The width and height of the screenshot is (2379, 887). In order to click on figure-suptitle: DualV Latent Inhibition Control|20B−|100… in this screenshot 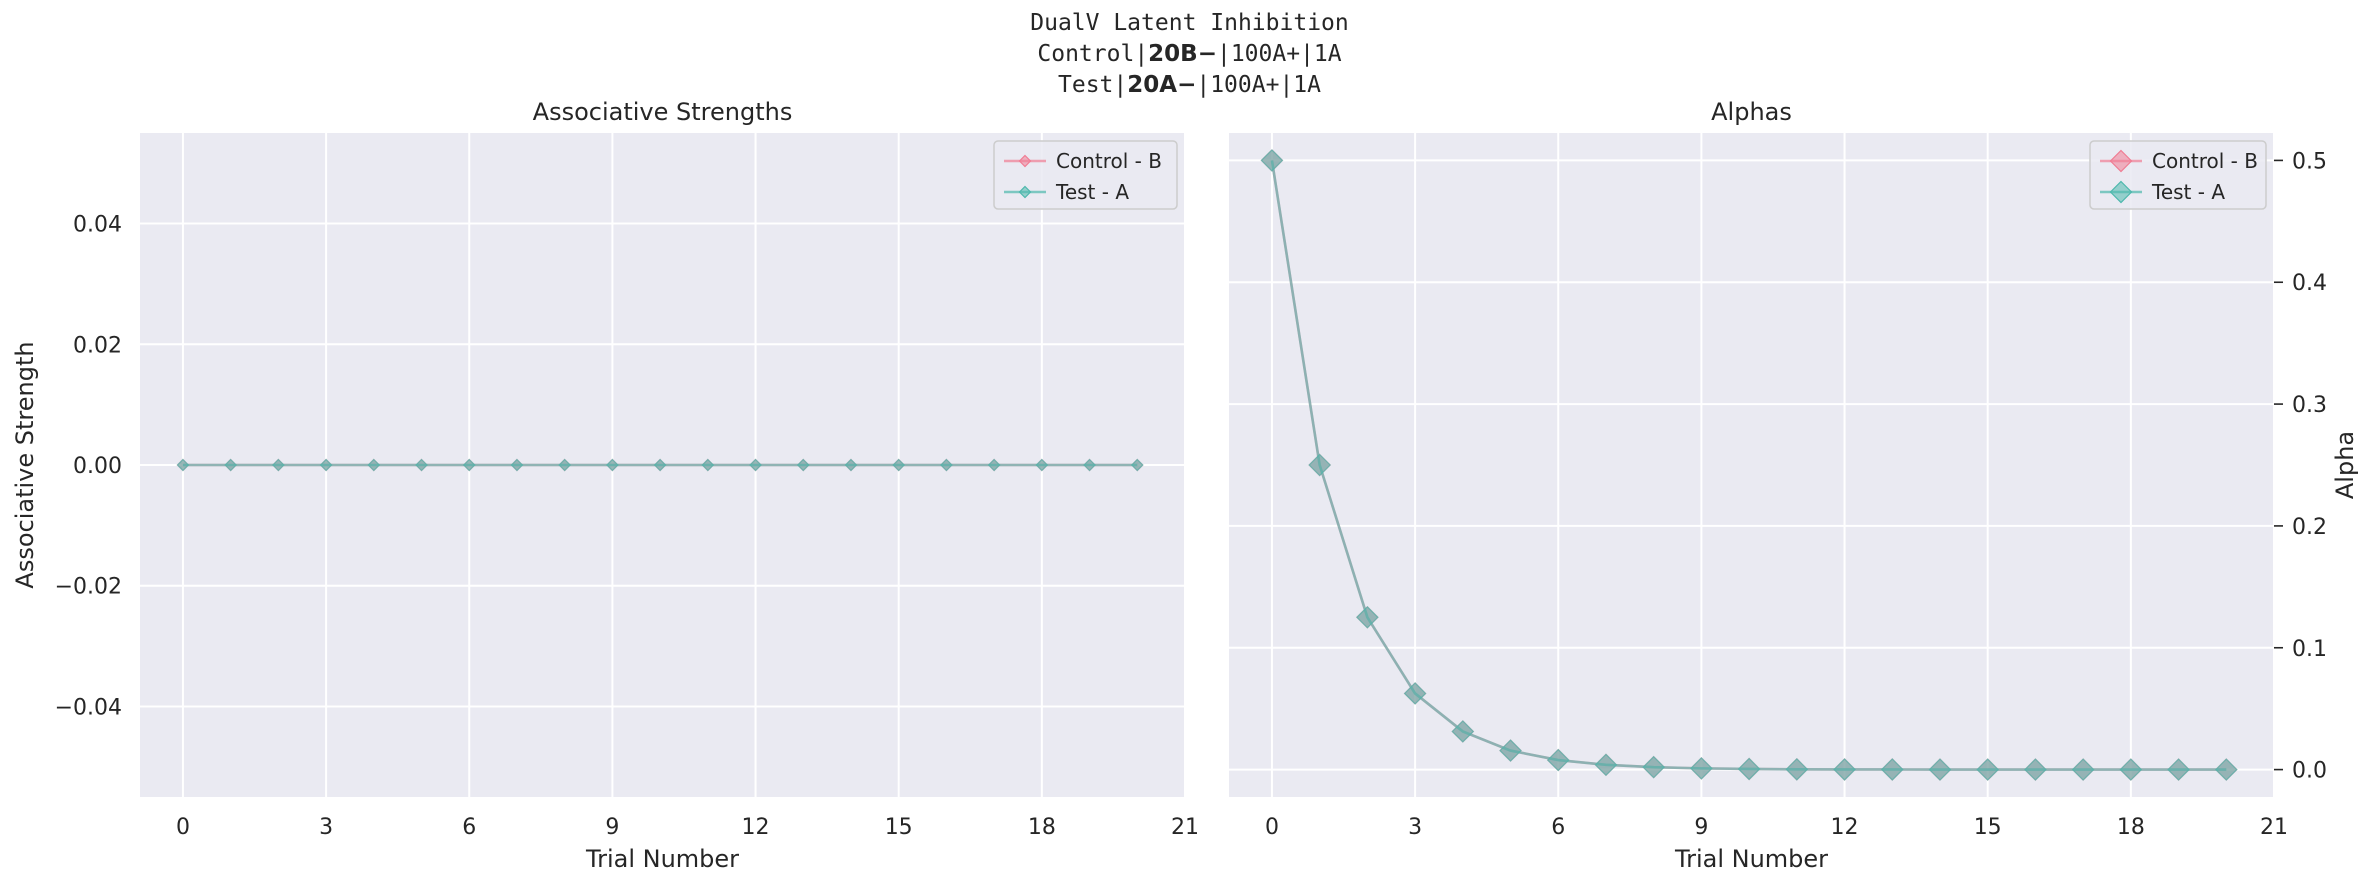, I will do `click(1189, 54)`.